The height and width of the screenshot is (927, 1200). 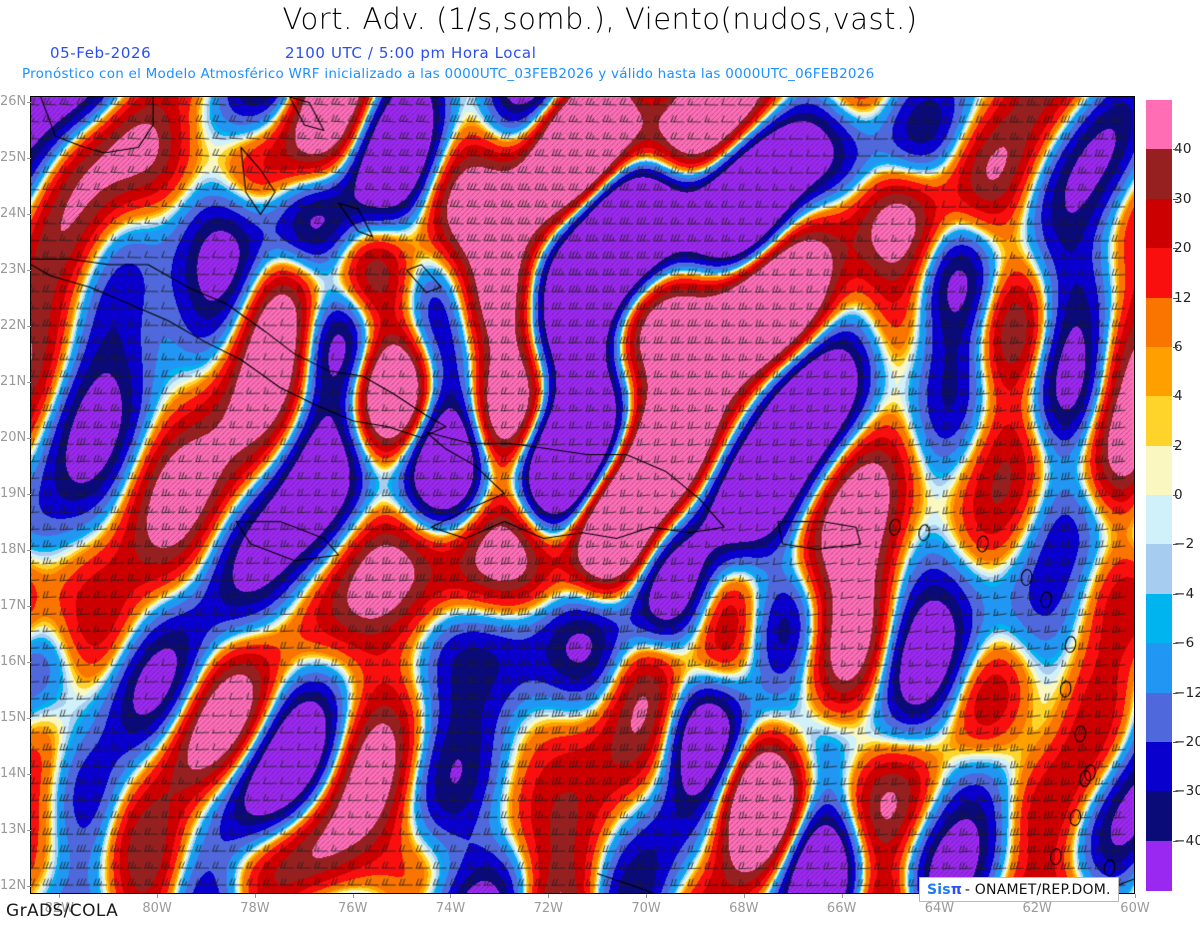 I want to click on colorbar-tick-label: −4, so click(x=1184, y=593).